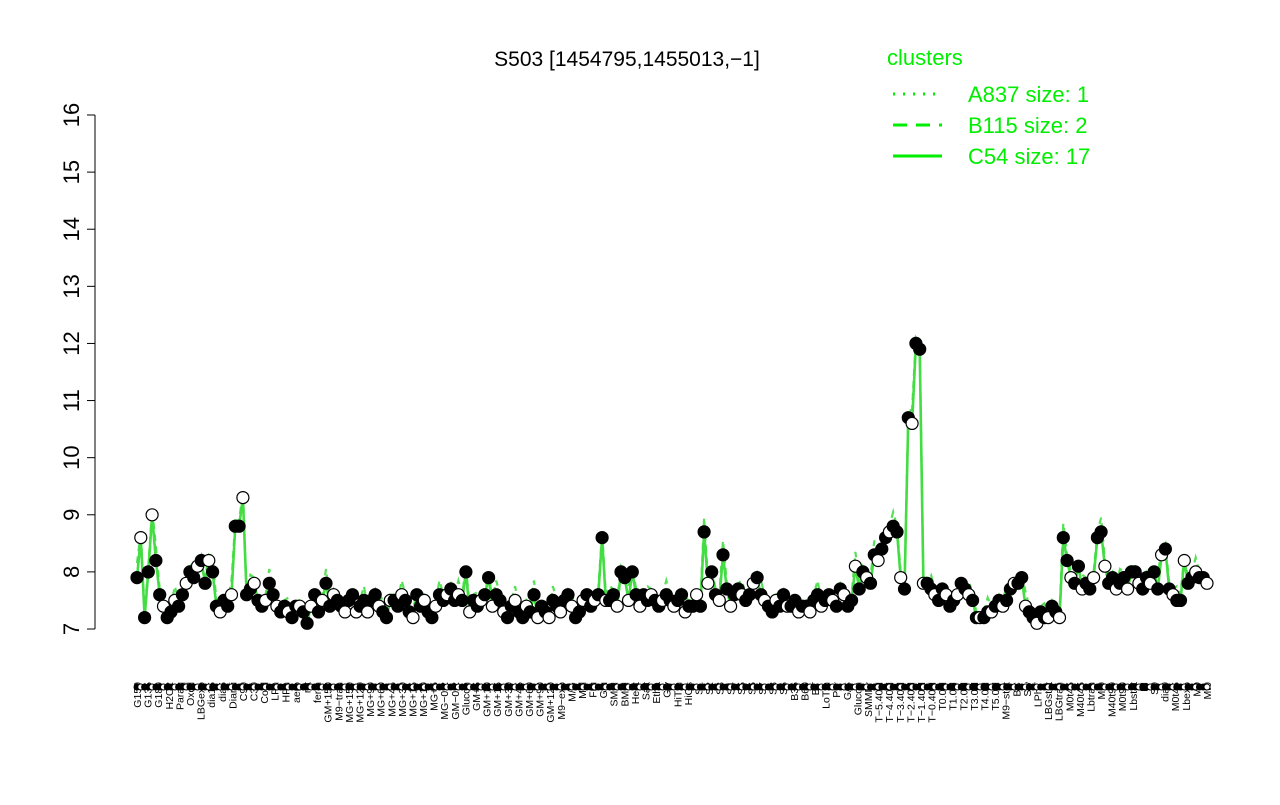  I want to click on x-tick-label: T−4.40H, so click(890, 702).